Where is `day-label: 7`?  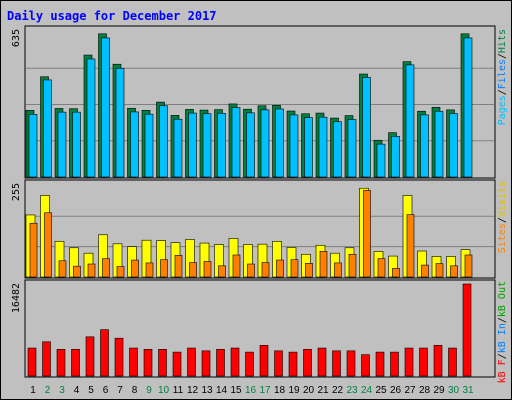
day-label: 7 is located at coordinates (120, 390).